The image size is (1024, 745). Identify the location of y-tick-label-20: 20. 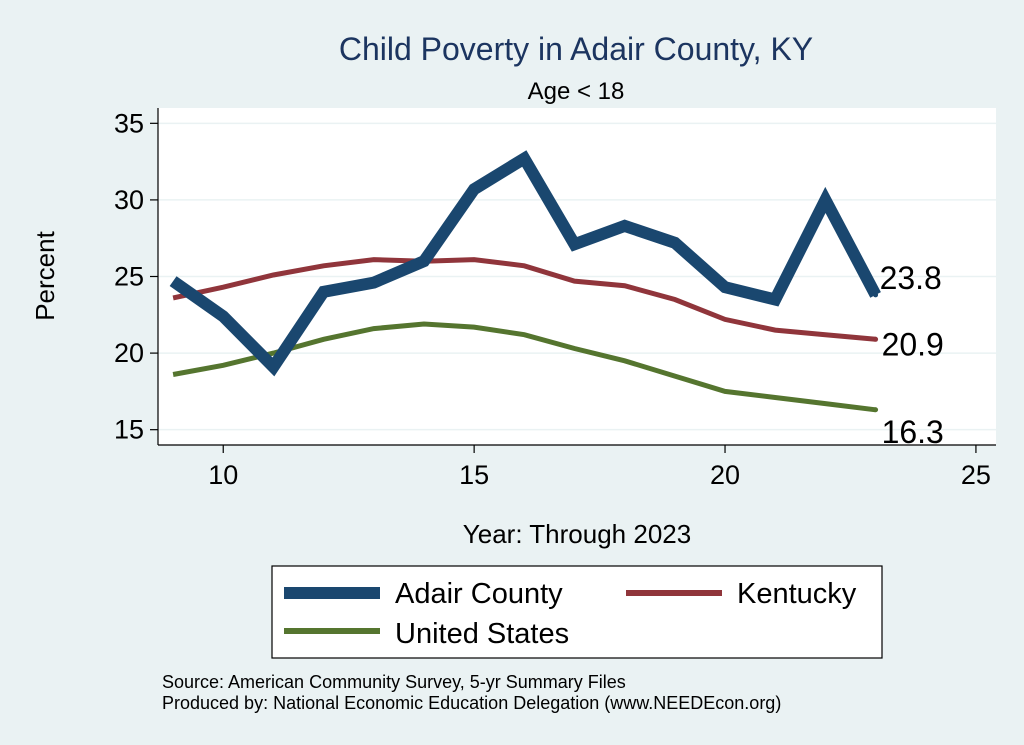
(129, 353).